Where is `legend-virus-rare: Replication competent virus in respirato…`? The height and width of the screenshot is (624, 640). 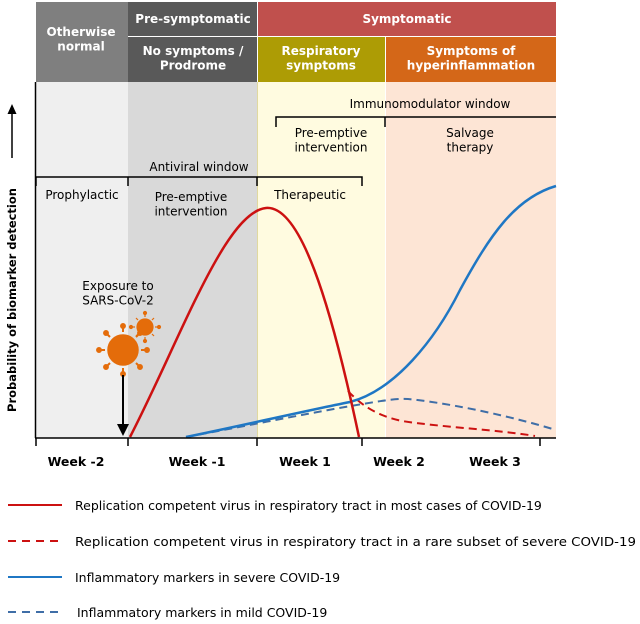 legend-virus-rare: Replication competent virus in respirato… is located at coordinates (355, 541).